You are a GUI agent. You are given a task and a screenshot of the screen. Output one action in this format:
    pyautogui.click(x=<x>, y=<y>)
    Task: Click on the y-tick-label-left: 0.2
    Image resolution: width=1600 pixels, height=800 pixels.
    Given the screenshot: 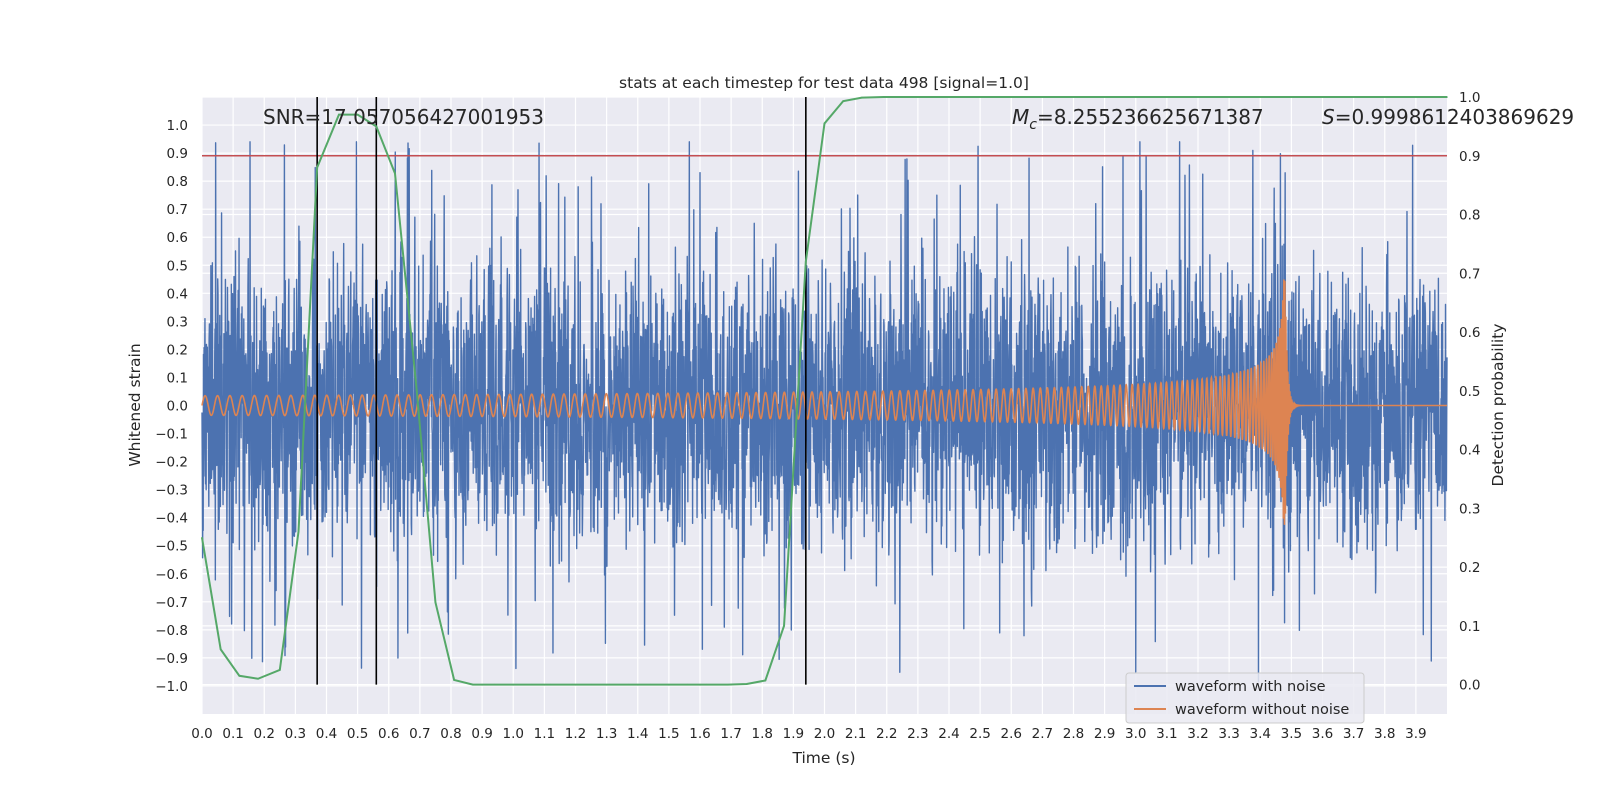 What is the action you would take?
    pyautogui.click(x=177, y=350)
    